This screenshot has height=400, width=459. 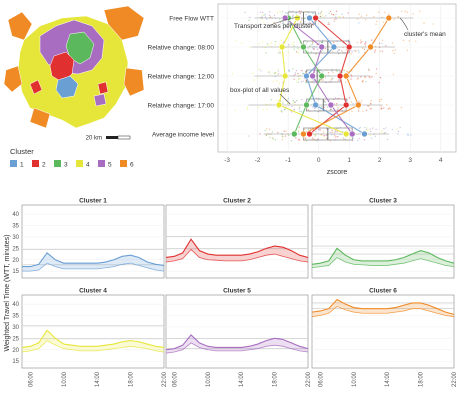 What do you see at coordinates (123, 163) in the screenshot?
I see `legend-swatch` at bounding box center [123, 163].